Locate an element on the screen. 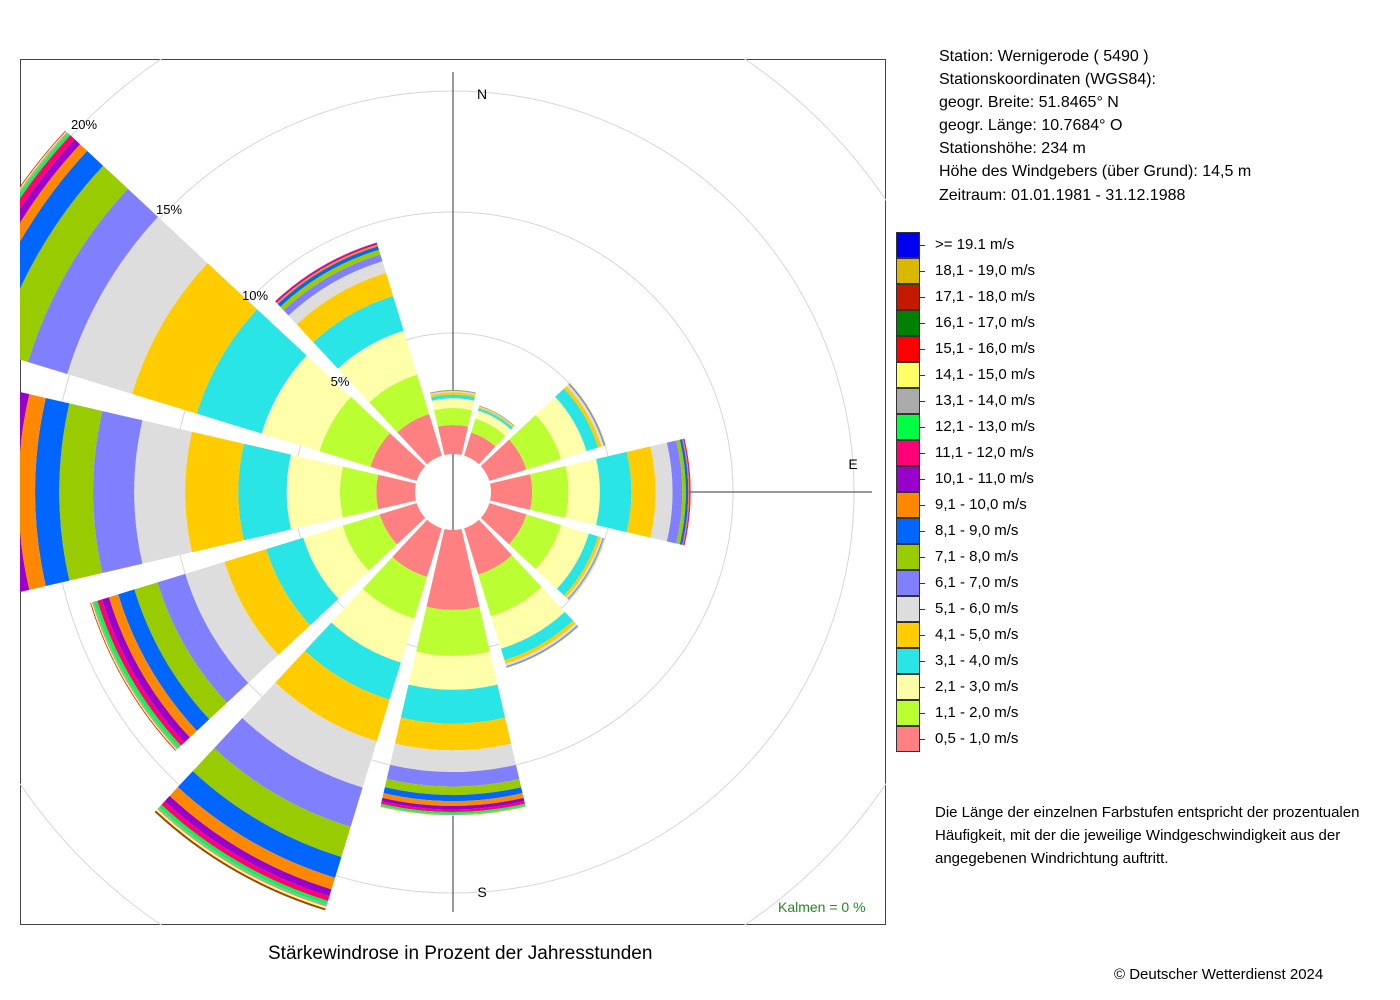  compass-label-E: E is located at coordinates (852, 464).